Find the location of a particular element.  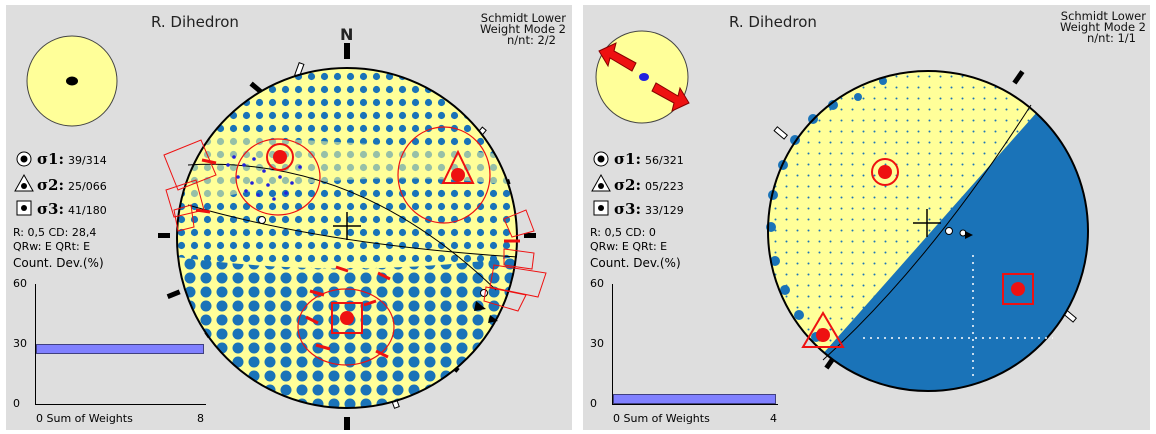

r-cd-label: R: 0,5 CD: 28,4 is located at coordinates (55, 232).